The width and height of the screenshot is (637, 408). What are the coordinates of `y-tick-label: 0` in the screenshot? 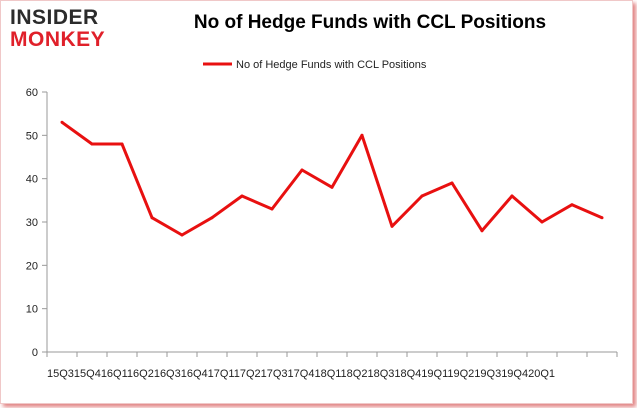 It's located at (35, 353).